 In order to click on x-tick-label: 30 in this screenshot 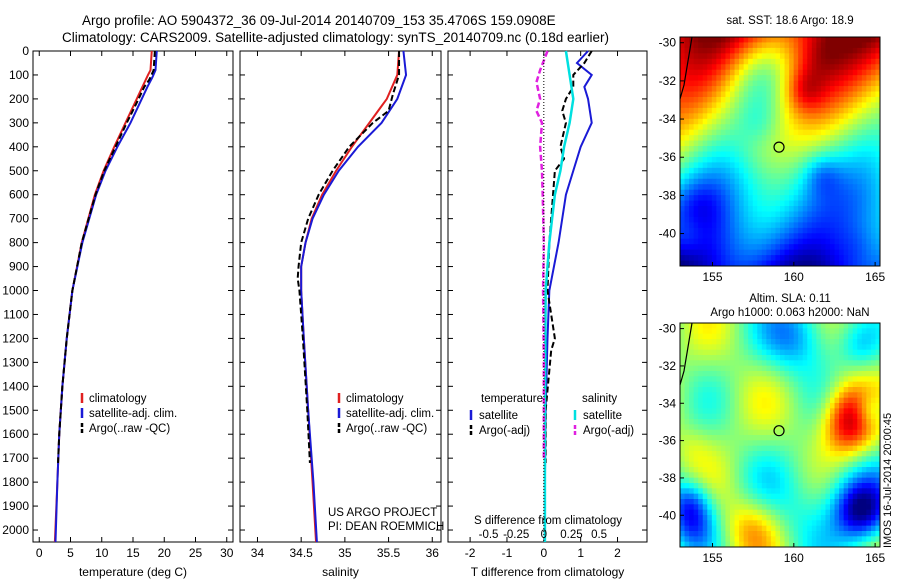, I will do `click(227, 553)`.